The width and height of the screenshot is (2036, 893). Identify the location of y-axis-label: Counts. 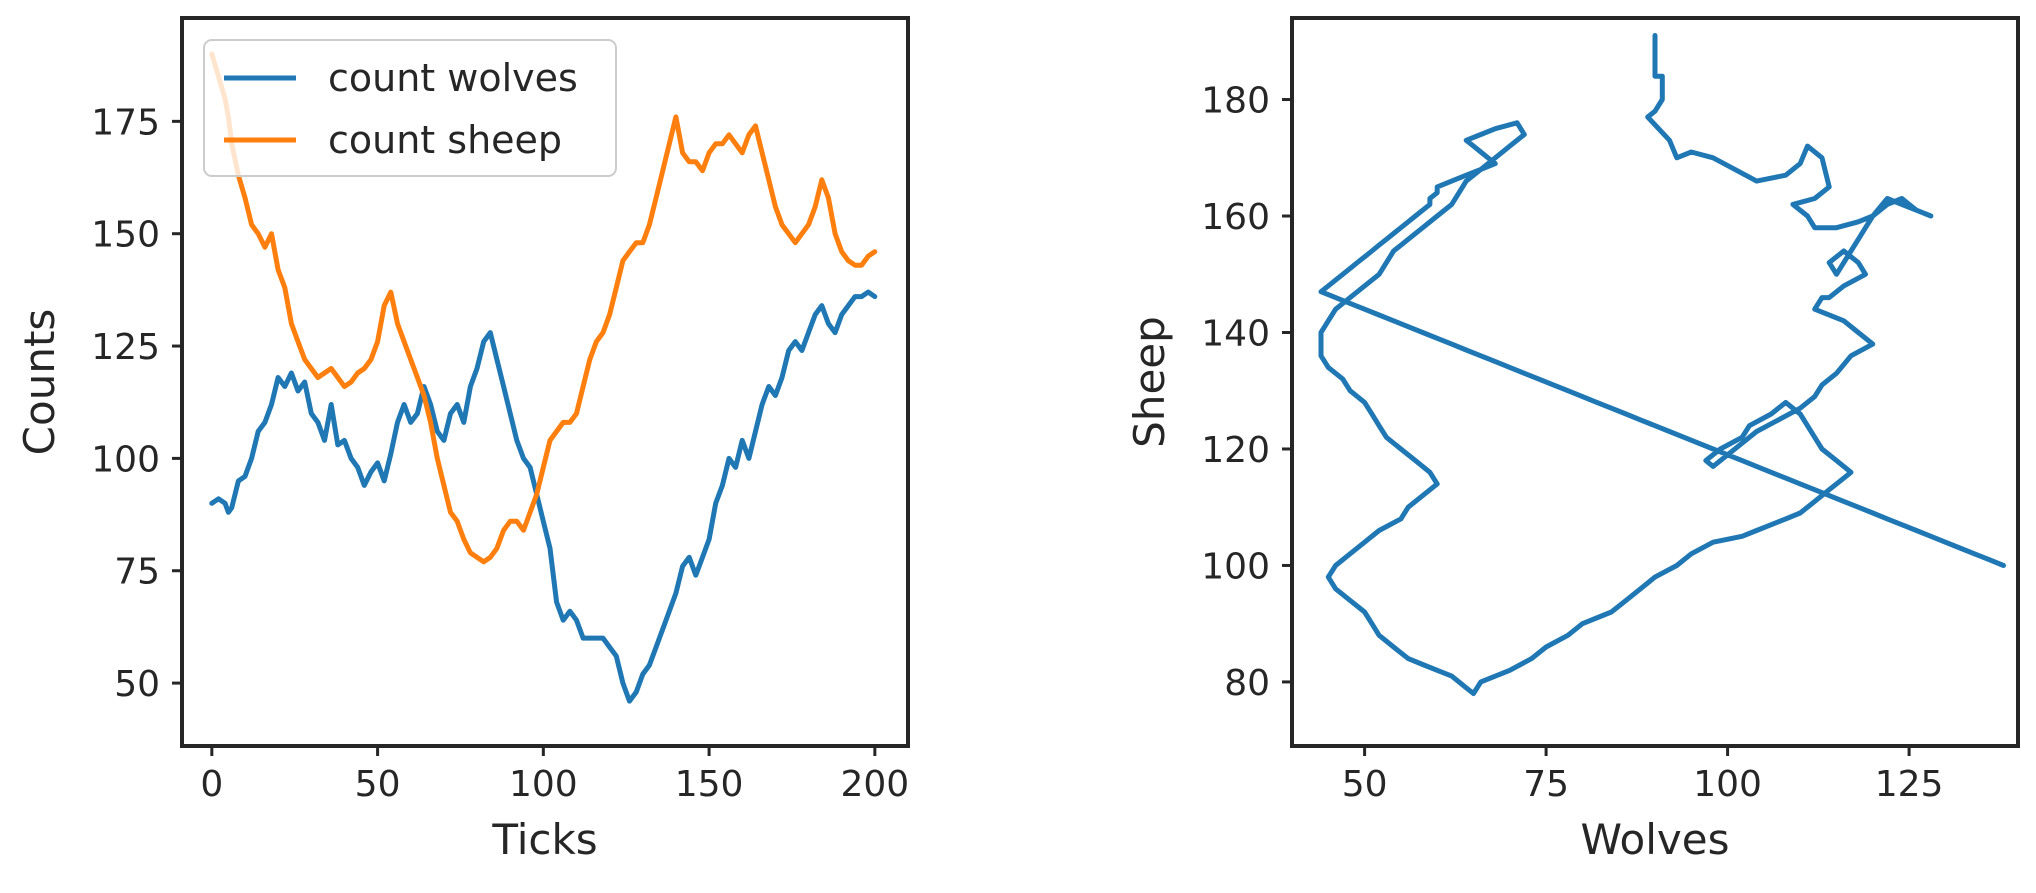
(39, 382).